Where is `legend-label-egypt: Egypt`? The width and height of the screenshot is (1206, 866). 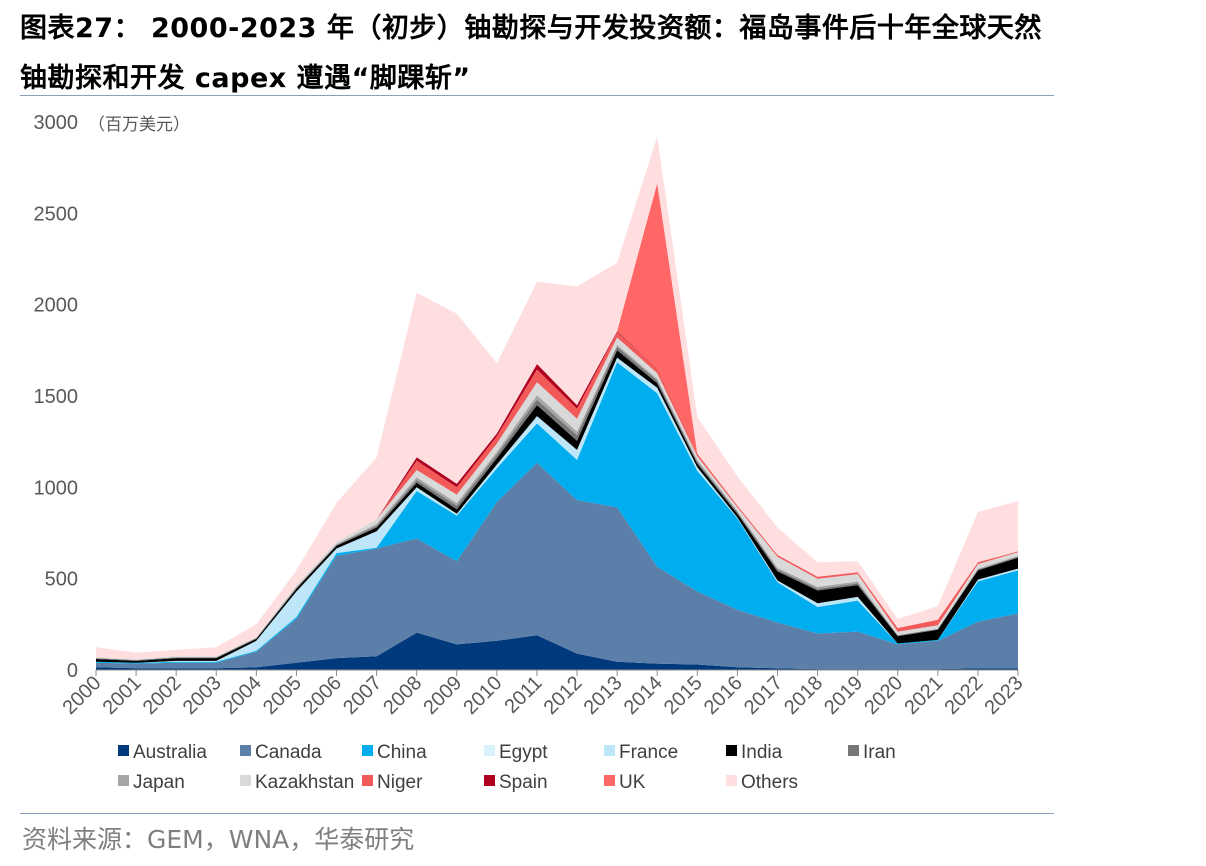
legend-label-egypt: Egypt is located at coordinates (523, 752).